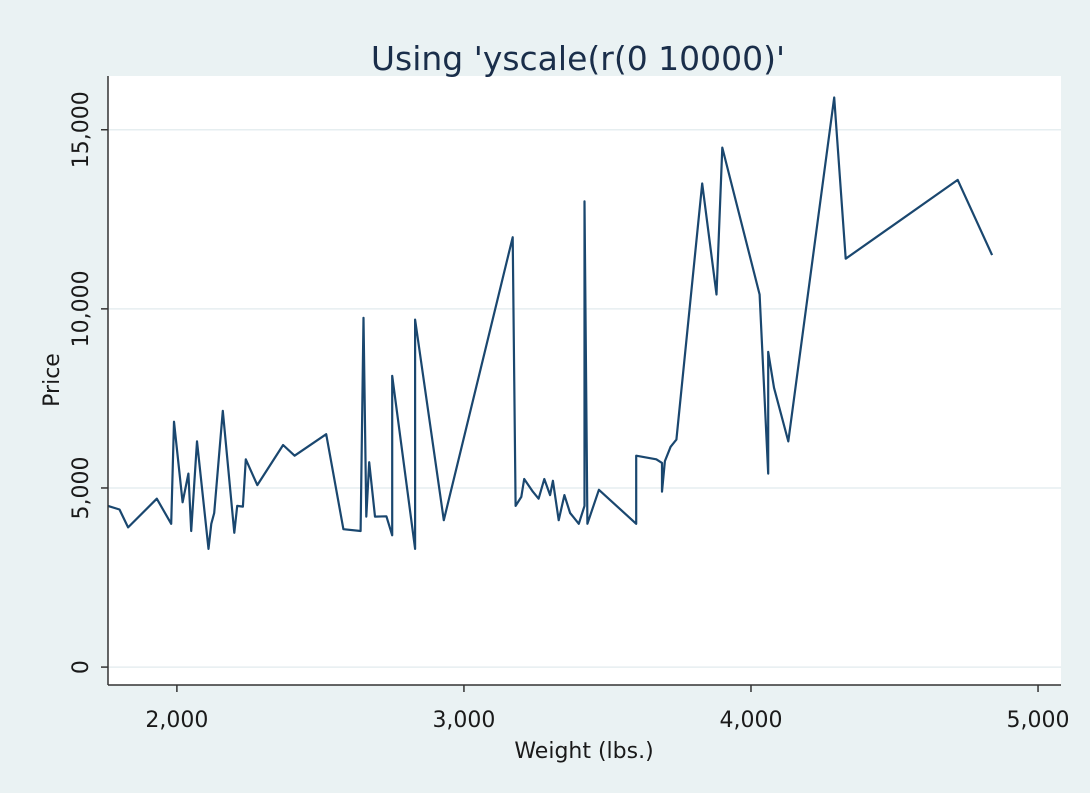  What do you see at coordinates (1038, 720) in the screenshot?
I see `x-tick-label: 5,000` at bounding box center [1038, 720].